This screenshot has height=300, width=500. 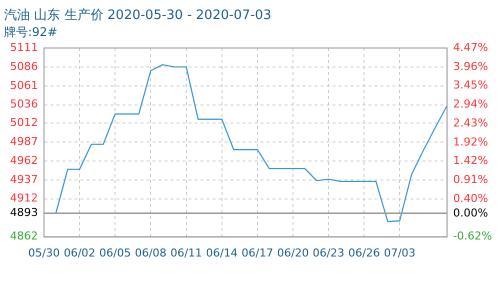 I want to click on y-tick-label: 4893, so click(x=24, y=213).